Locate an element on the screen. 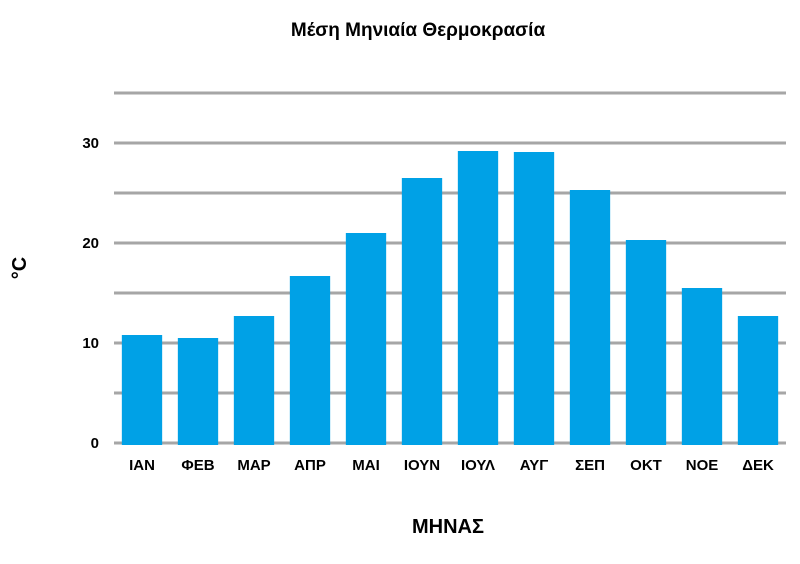 The width and height of the screenshot is (800, 564). x-category-label: ΜΑΙ is located at coordinates (366, 465).